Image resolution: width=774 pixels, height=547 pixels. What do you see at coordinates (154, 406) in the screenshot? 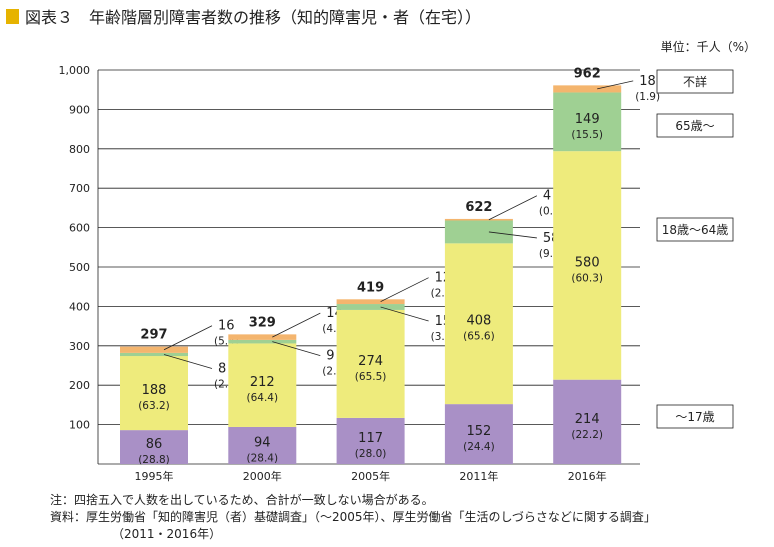
I see `data-label-pct: (63.2)` at bounding box center [154, 406].